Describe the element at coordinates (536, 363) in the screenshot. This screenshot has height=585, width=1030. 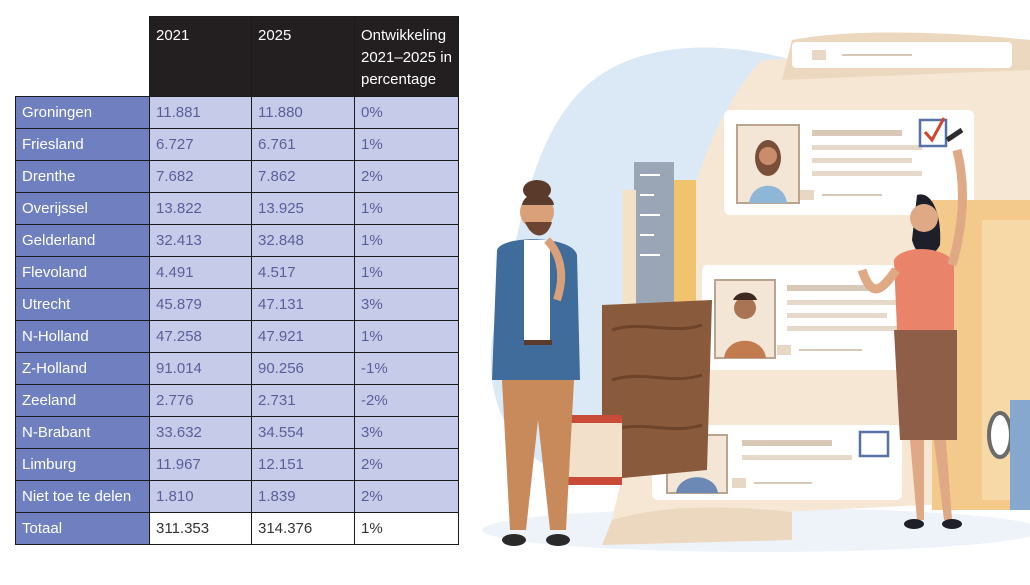
I see `man-figure` at that location.